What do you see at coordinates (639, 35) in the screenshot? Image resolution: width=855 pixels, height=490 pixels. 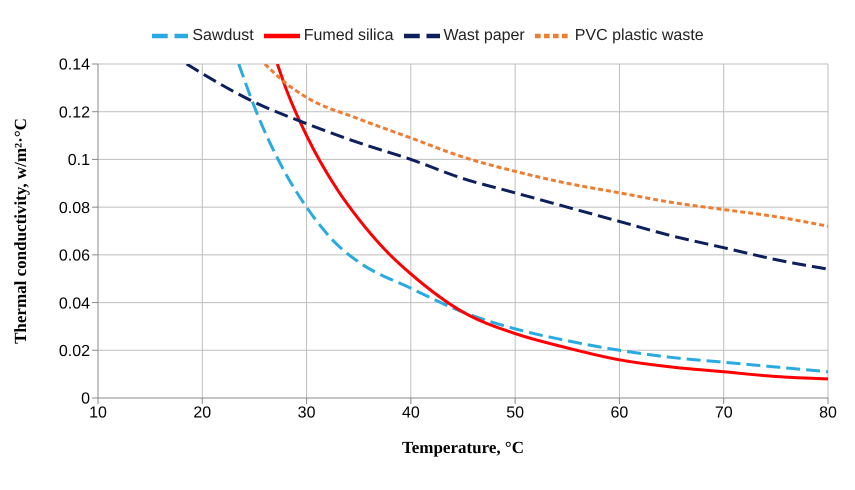 I see `legend-label: PVC plastic waste` at bounding box center [639, 35].